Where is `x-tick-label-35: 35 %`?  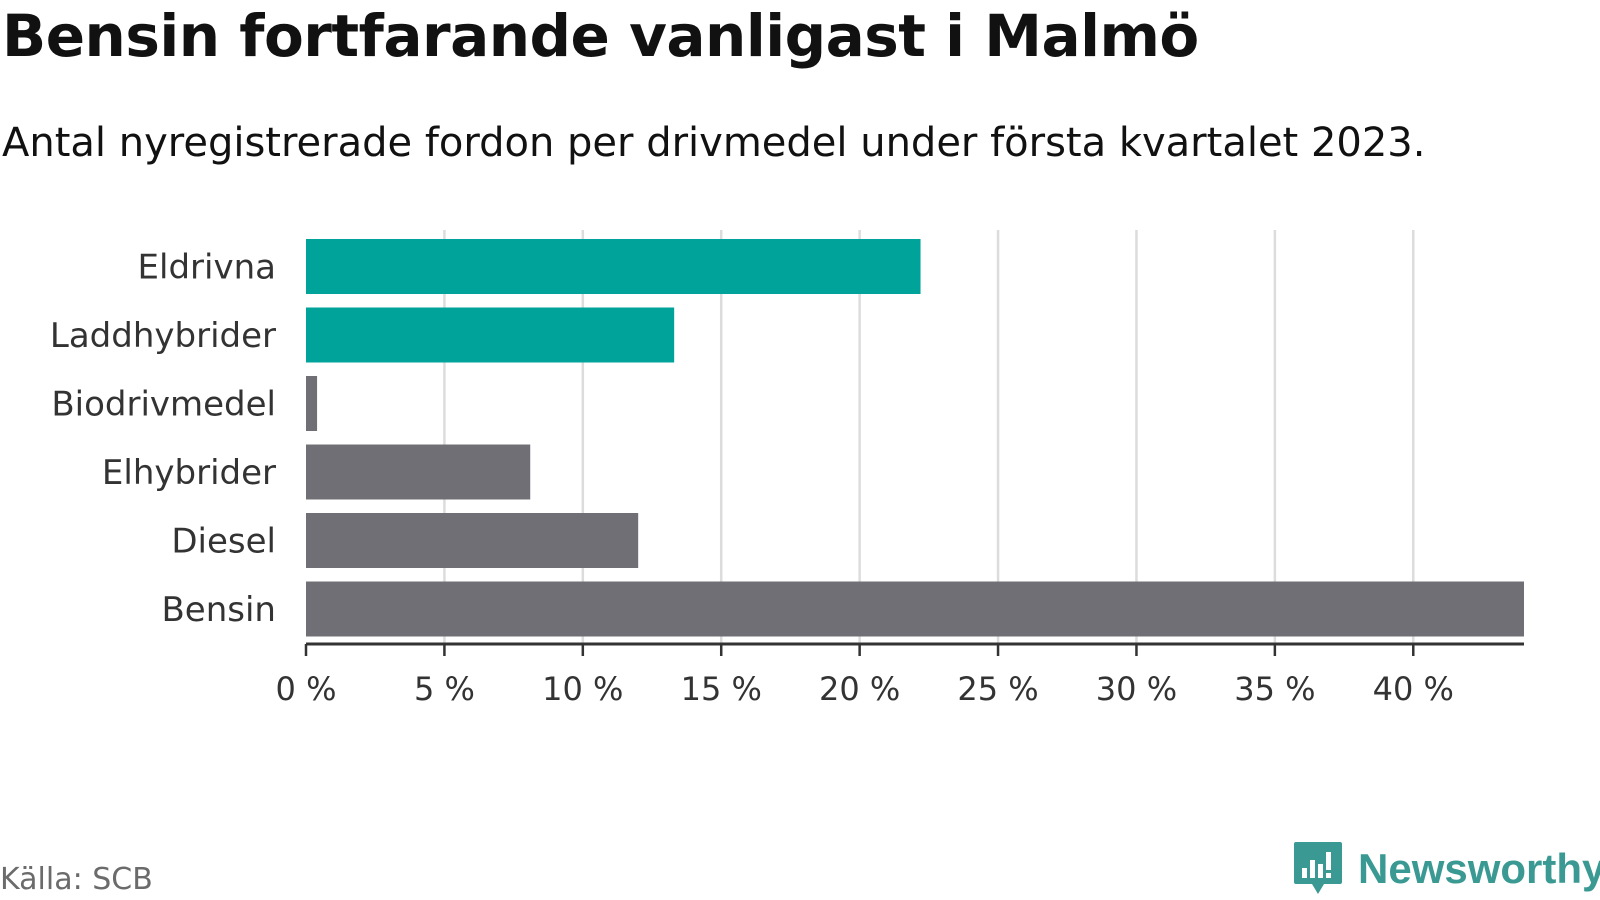
x-tick-label-35: 35 % is located at coordinates (1274, 689).